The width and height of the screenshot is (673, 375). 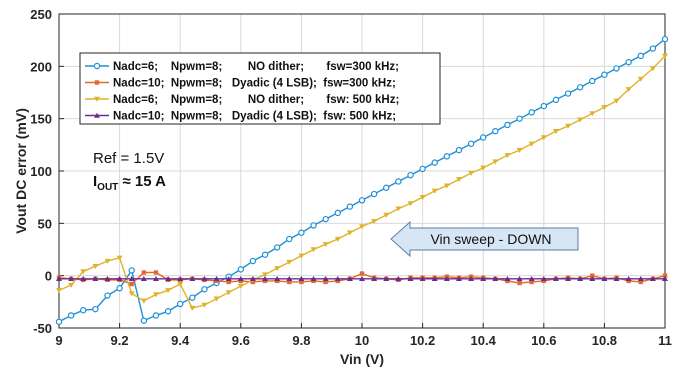 What do you see at coordinates (256, 67) in the screenshot?
I see `legend-entry-1: Nadc=6; Npwm=8; NO dither; fsw=300 kHz;` at bounding box center [256, 67].